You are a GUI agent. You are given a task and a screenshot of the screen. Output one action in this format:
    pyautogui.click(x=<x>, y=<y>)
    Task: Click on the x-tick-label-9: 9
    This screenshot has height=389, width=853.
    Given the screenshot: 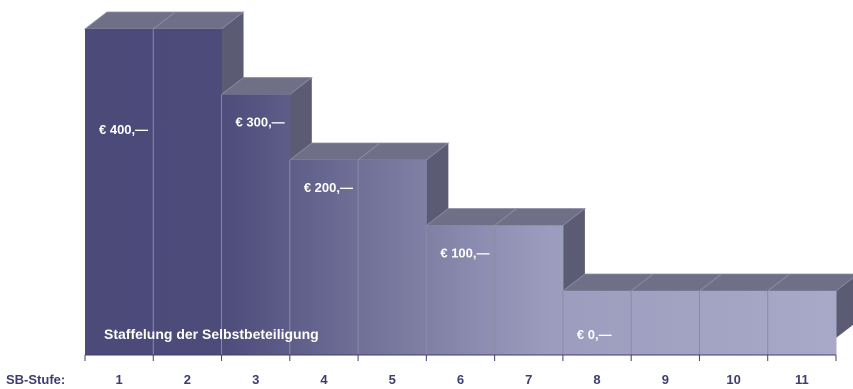 What is the action you would take?
    pyautogui.click(x=665, y=379)
    